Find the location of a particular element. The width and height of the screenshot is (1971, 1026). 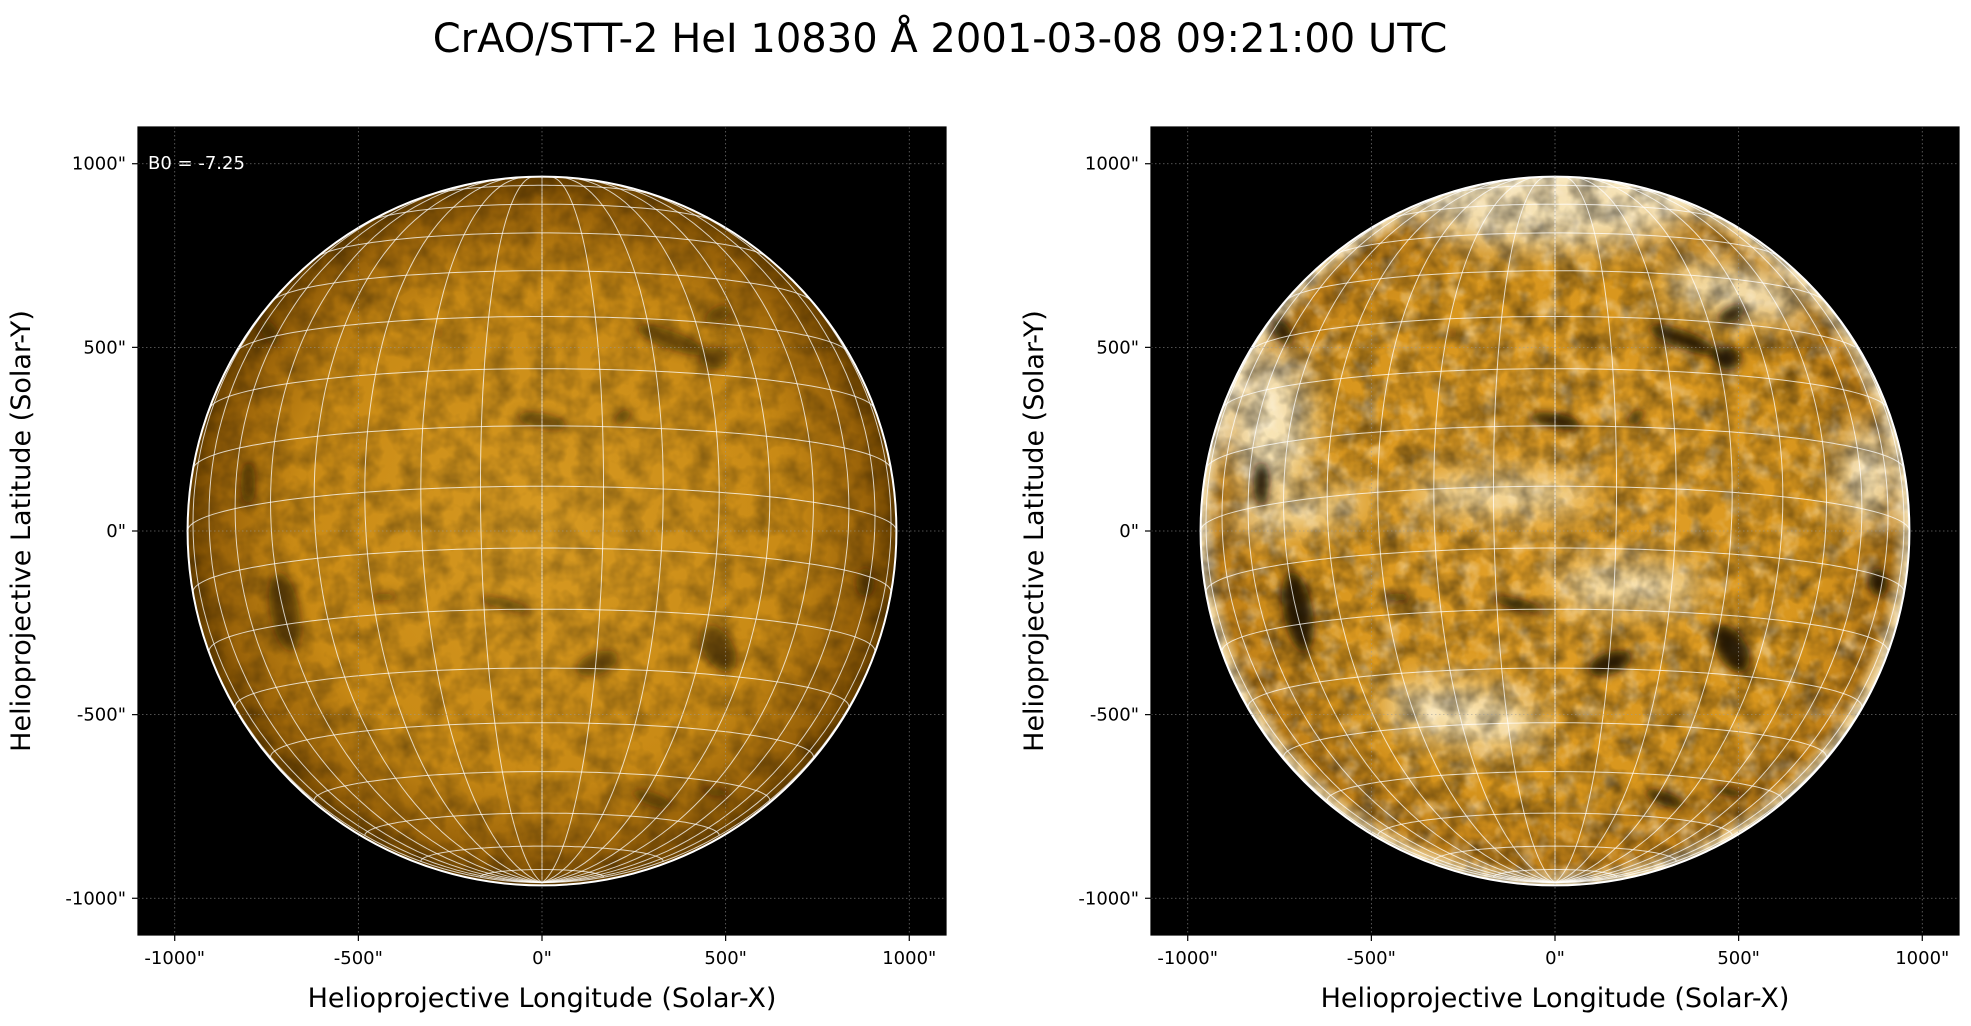

b0-annotation: B0 = -7.25 is located at coordinates (196, 163).